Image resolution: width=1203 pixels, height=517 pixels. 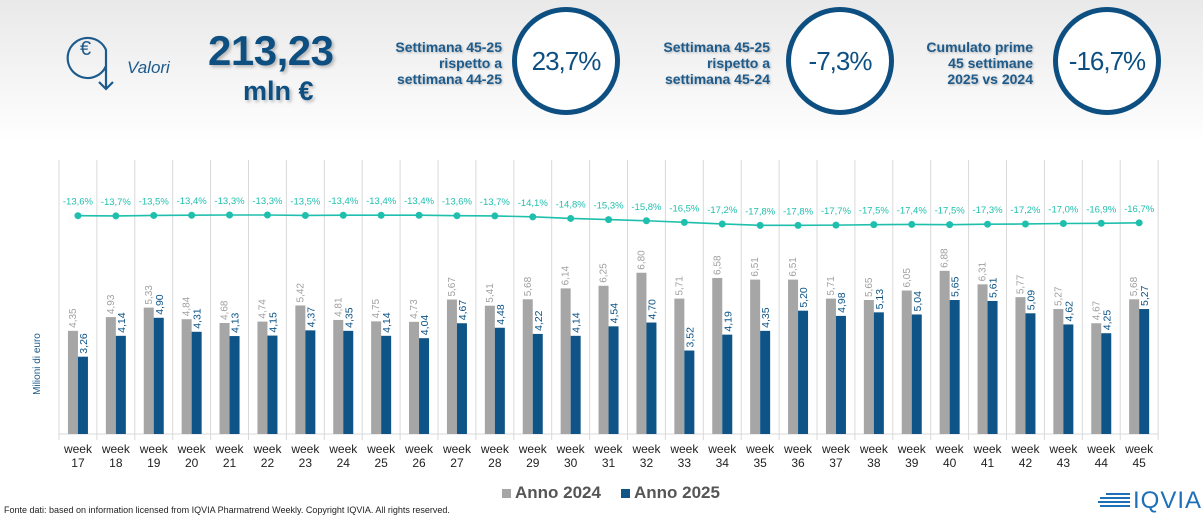 I want to click on x-tick-label-number: 30, so click(x=571, y=463).